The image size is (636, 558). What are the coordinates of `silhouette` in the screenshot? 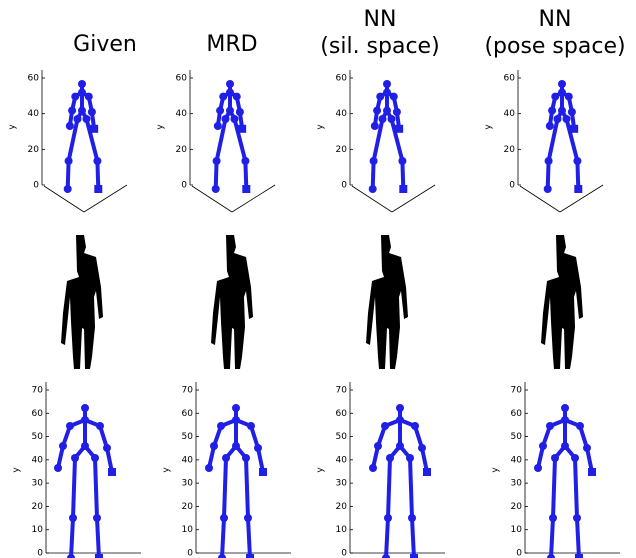 It's located at (562, 302).